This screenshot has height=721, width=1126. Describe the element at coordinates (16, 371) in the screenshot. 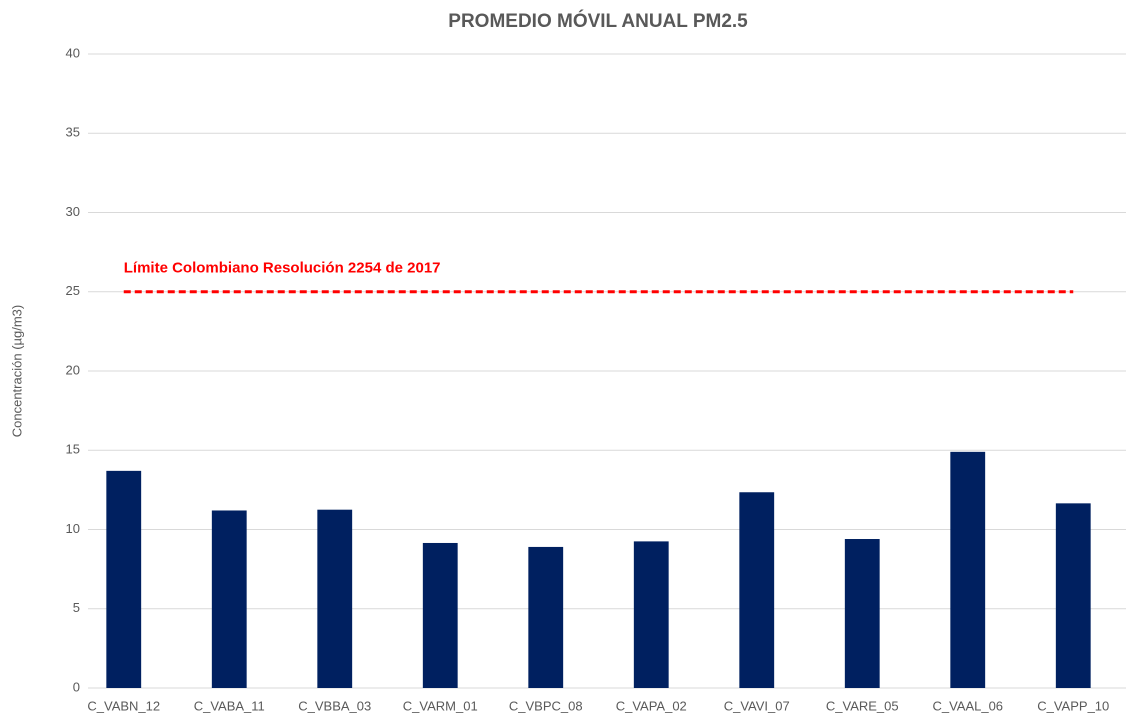

I see `y-axis-label: Concentración (µg/m3)` at that location.